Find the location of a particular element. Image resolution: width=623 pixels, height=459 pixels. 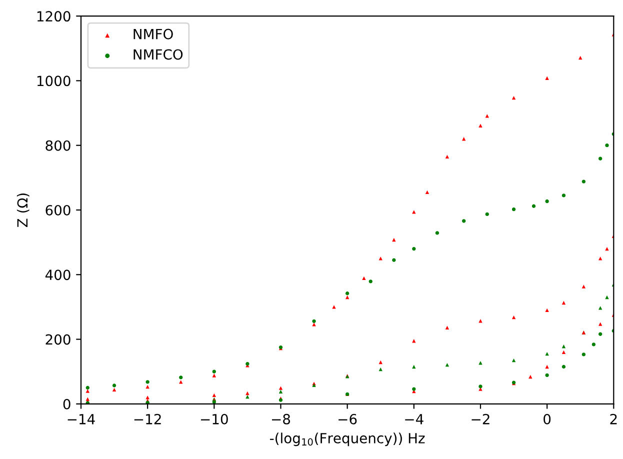

x-axis-title: -(log$_{10}$(Frequency)) Hz is located at coordinates (347, 439).